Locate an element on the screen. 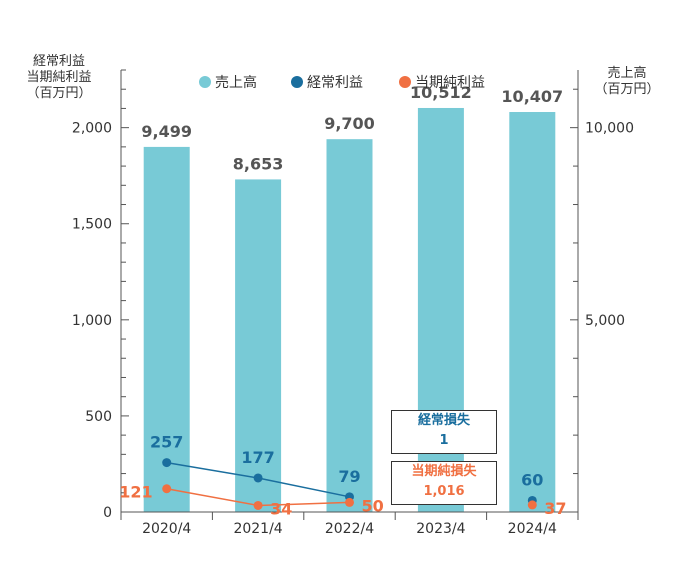 This screenshot has height=580, width=691. bar-value-label: 9,499 is located at coordinates (166, 131).